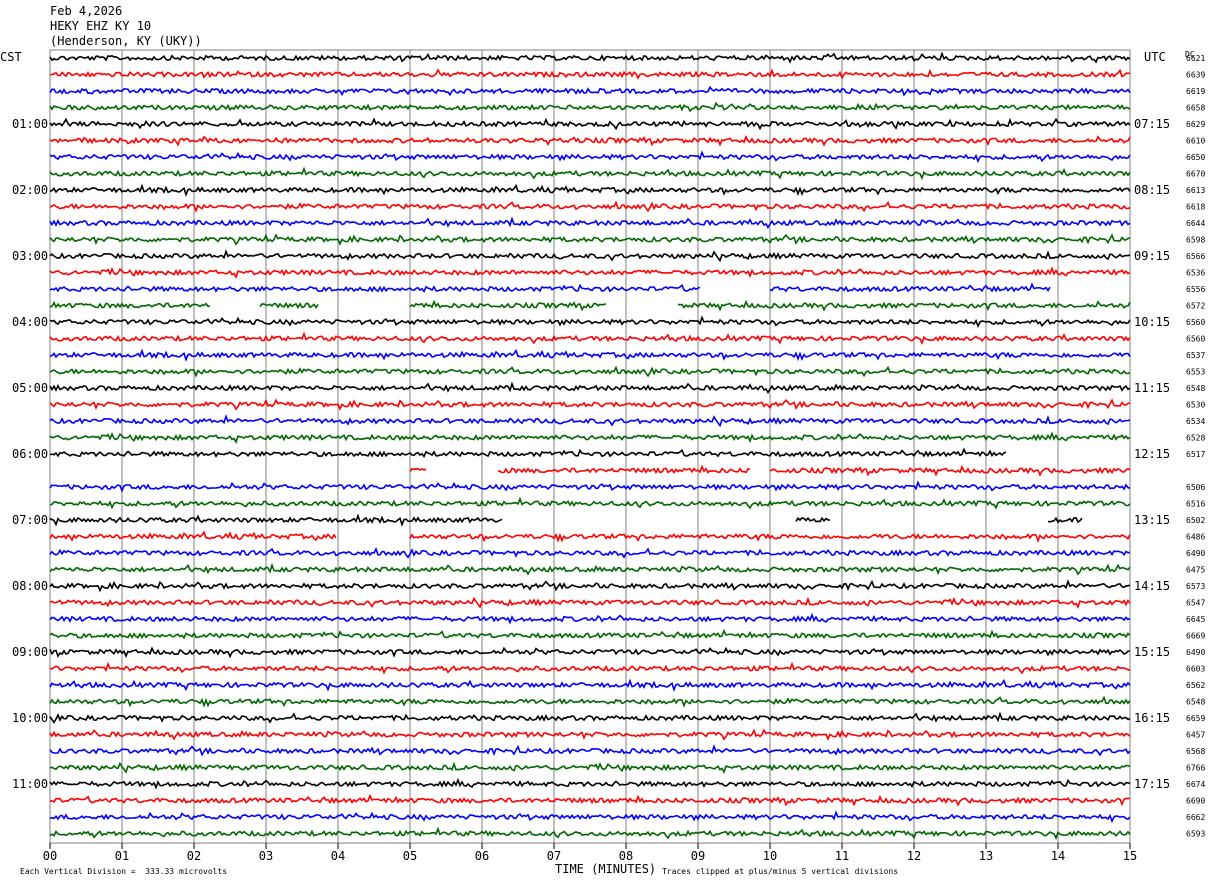  I want to click on right-hour-label: 07:15, so click(1152, 124).